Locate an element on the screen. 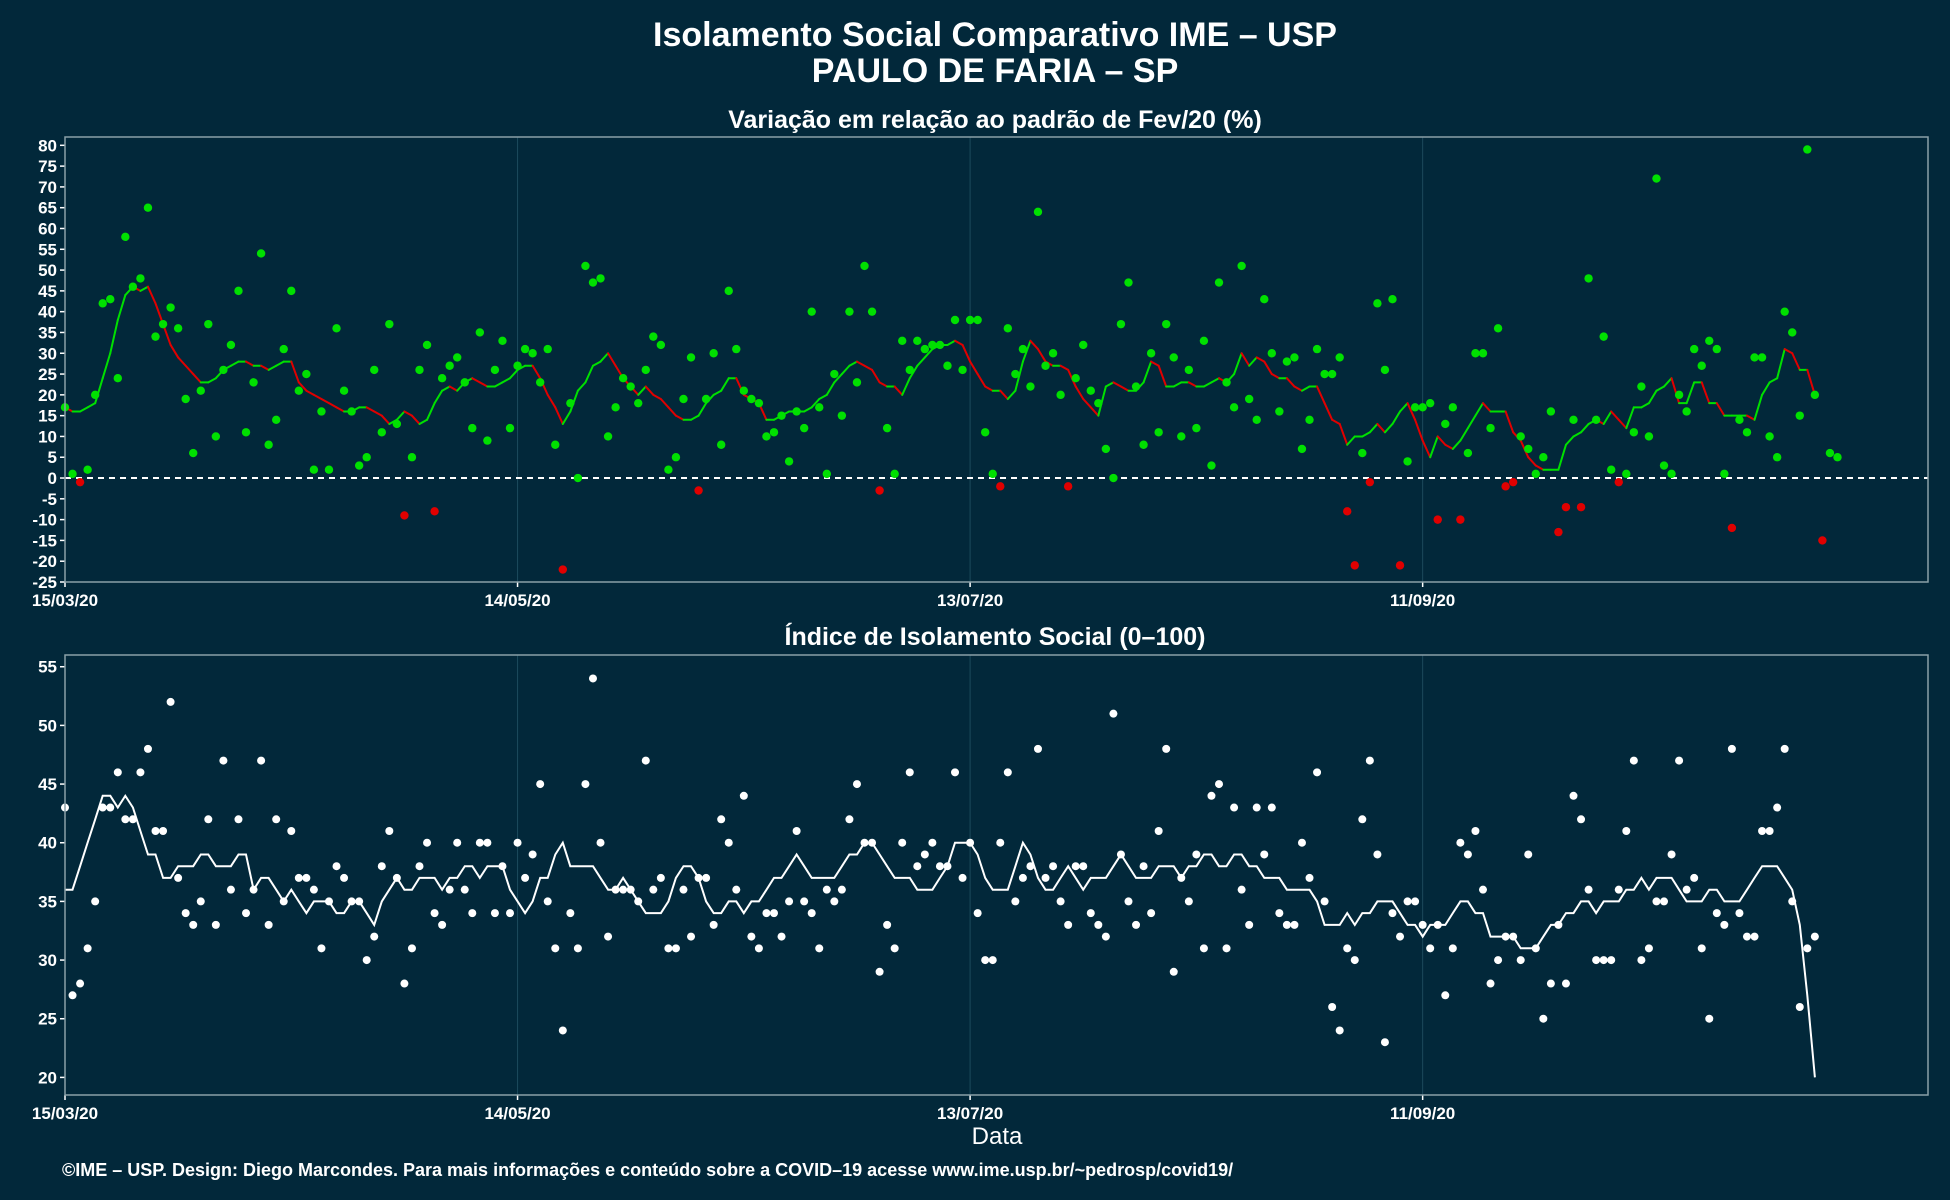 The image size is (1950, 1200). x-tick-label: 14/05/20 is located at coordinates (517, 1113).